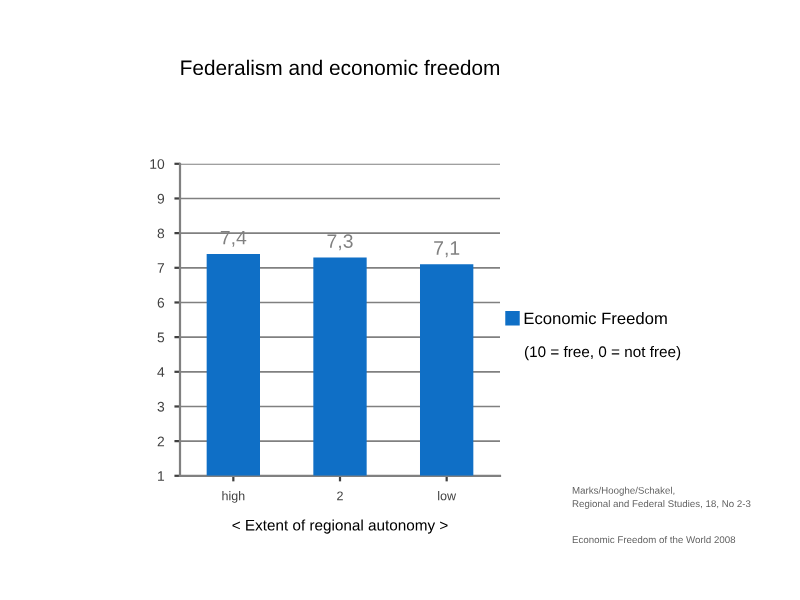  I want to click on data-label: 7,1, so click(447, 249).